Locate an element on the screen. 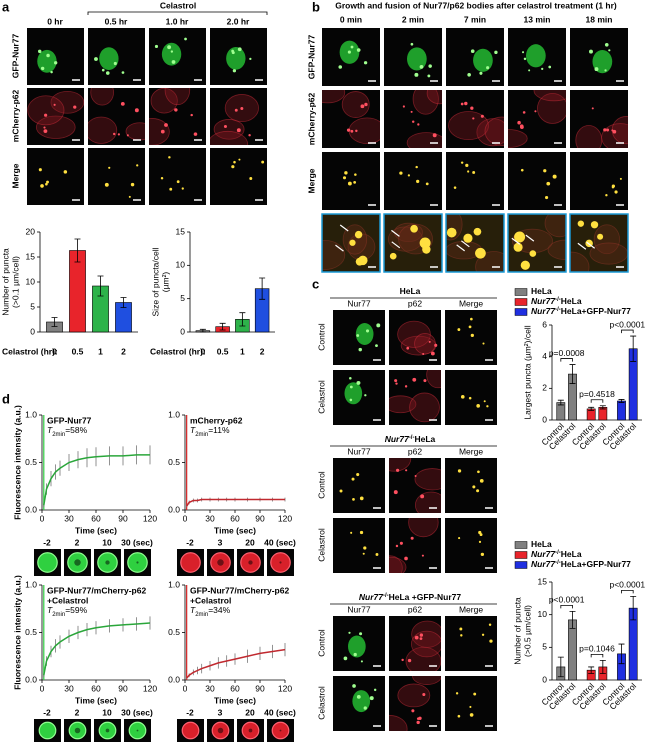 The width and height of the screenshot is (650, 743). y-tick-label: 4 is located at coordinates (544, 356).